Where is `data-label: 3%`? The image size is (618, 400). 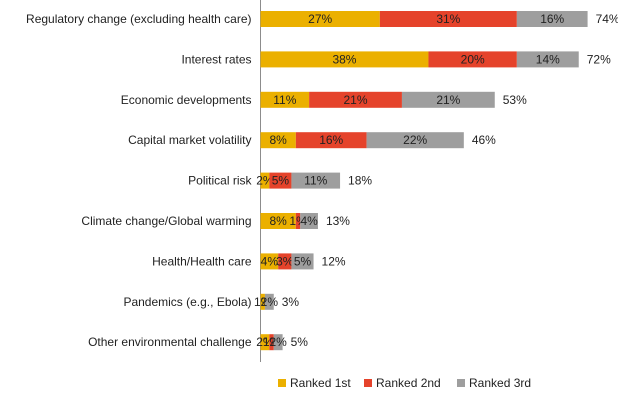 data-label: 3% is located at coordinates (285, 261).